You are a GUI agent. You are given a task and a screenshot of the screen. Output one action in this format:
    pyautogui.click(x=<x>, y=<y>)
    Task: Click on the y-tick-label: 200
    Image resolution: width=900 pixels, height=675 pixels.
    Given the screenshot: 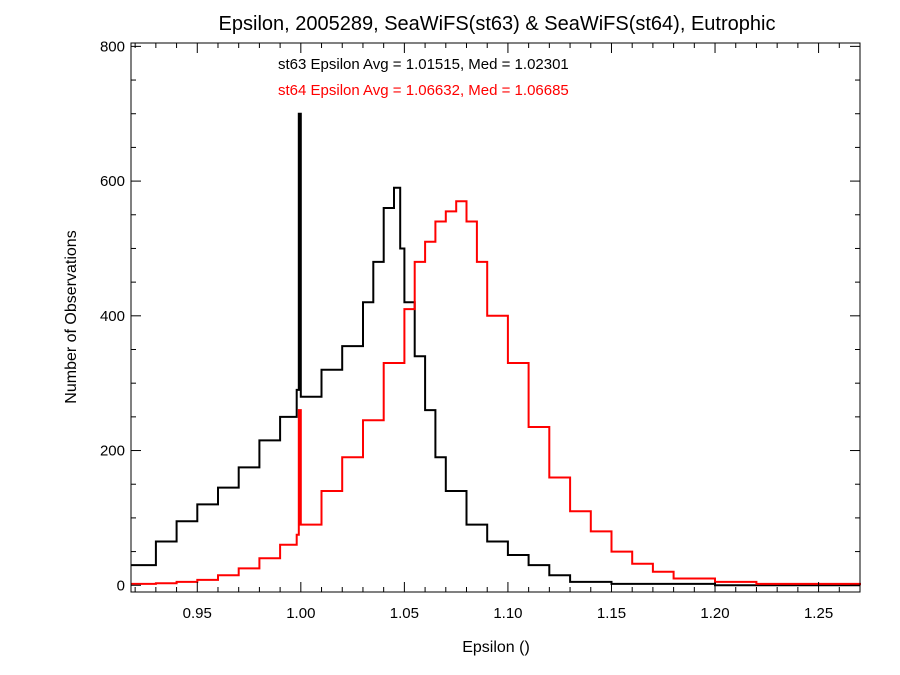 What is the action you would take?
    pyautogui.click(x=112, y=451)
    